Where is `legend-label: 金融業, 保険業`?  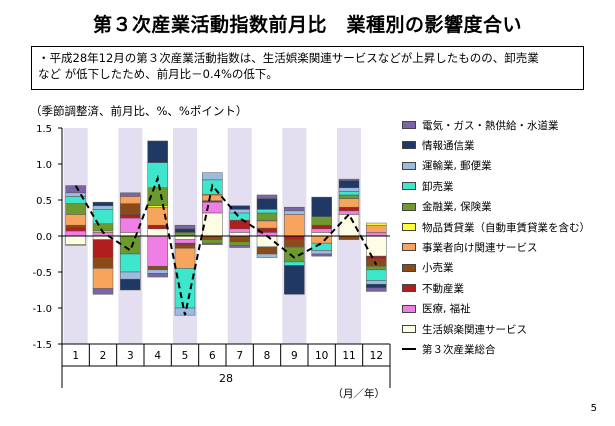 legend-label: 金融業, 保険業 is located at coordinates (457, 207).